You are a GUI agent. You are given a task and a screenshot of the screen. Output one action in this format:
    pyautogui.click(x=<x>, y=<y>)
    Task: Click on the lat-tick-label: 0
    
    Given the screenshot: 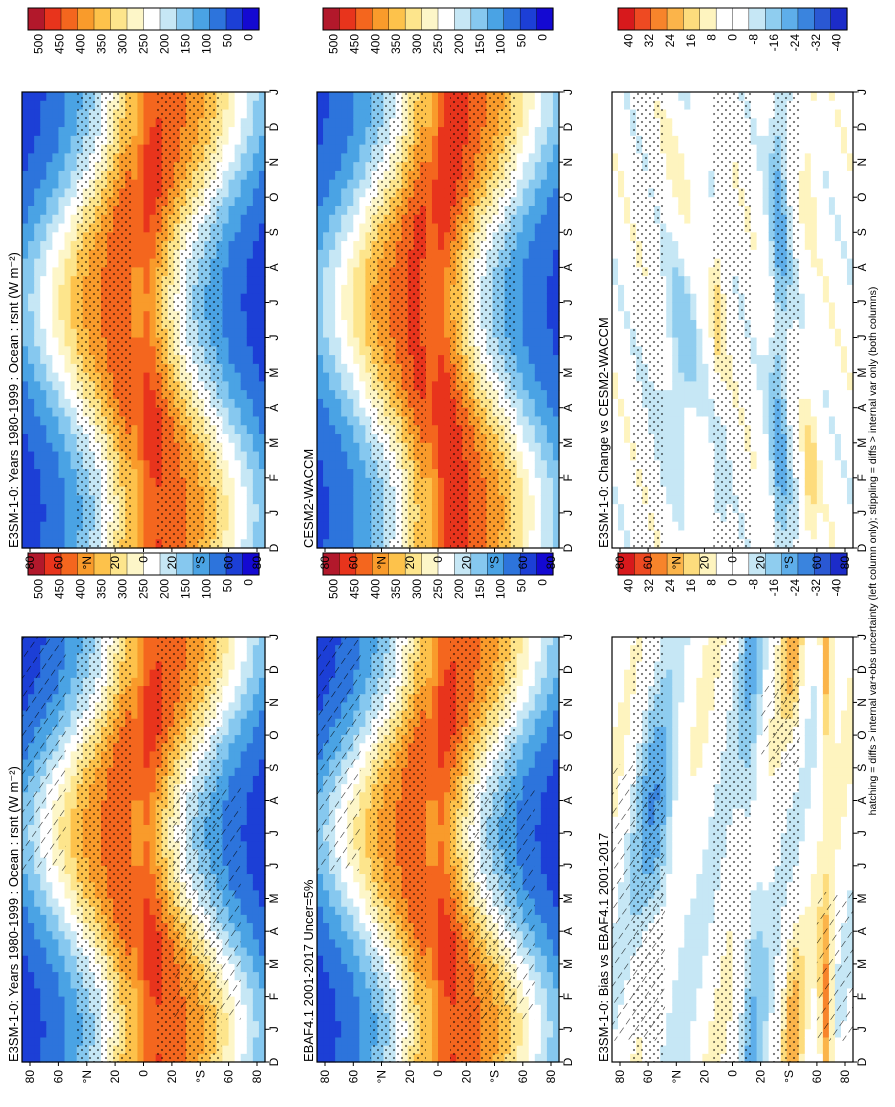 What is the action you would take?
    pyautogui.click(x=144, y=1073)
    